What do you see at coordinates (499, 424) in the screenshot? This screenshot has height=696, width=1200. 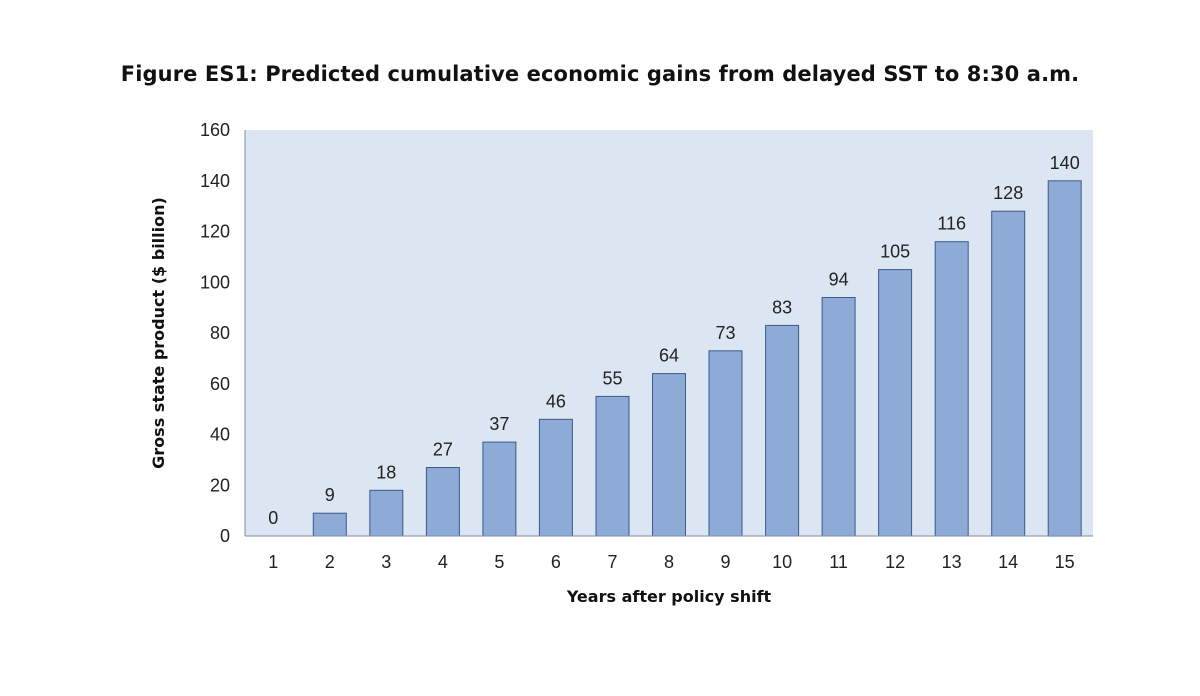 I see `data-label-5: 37` at bounding box center [499, 424].